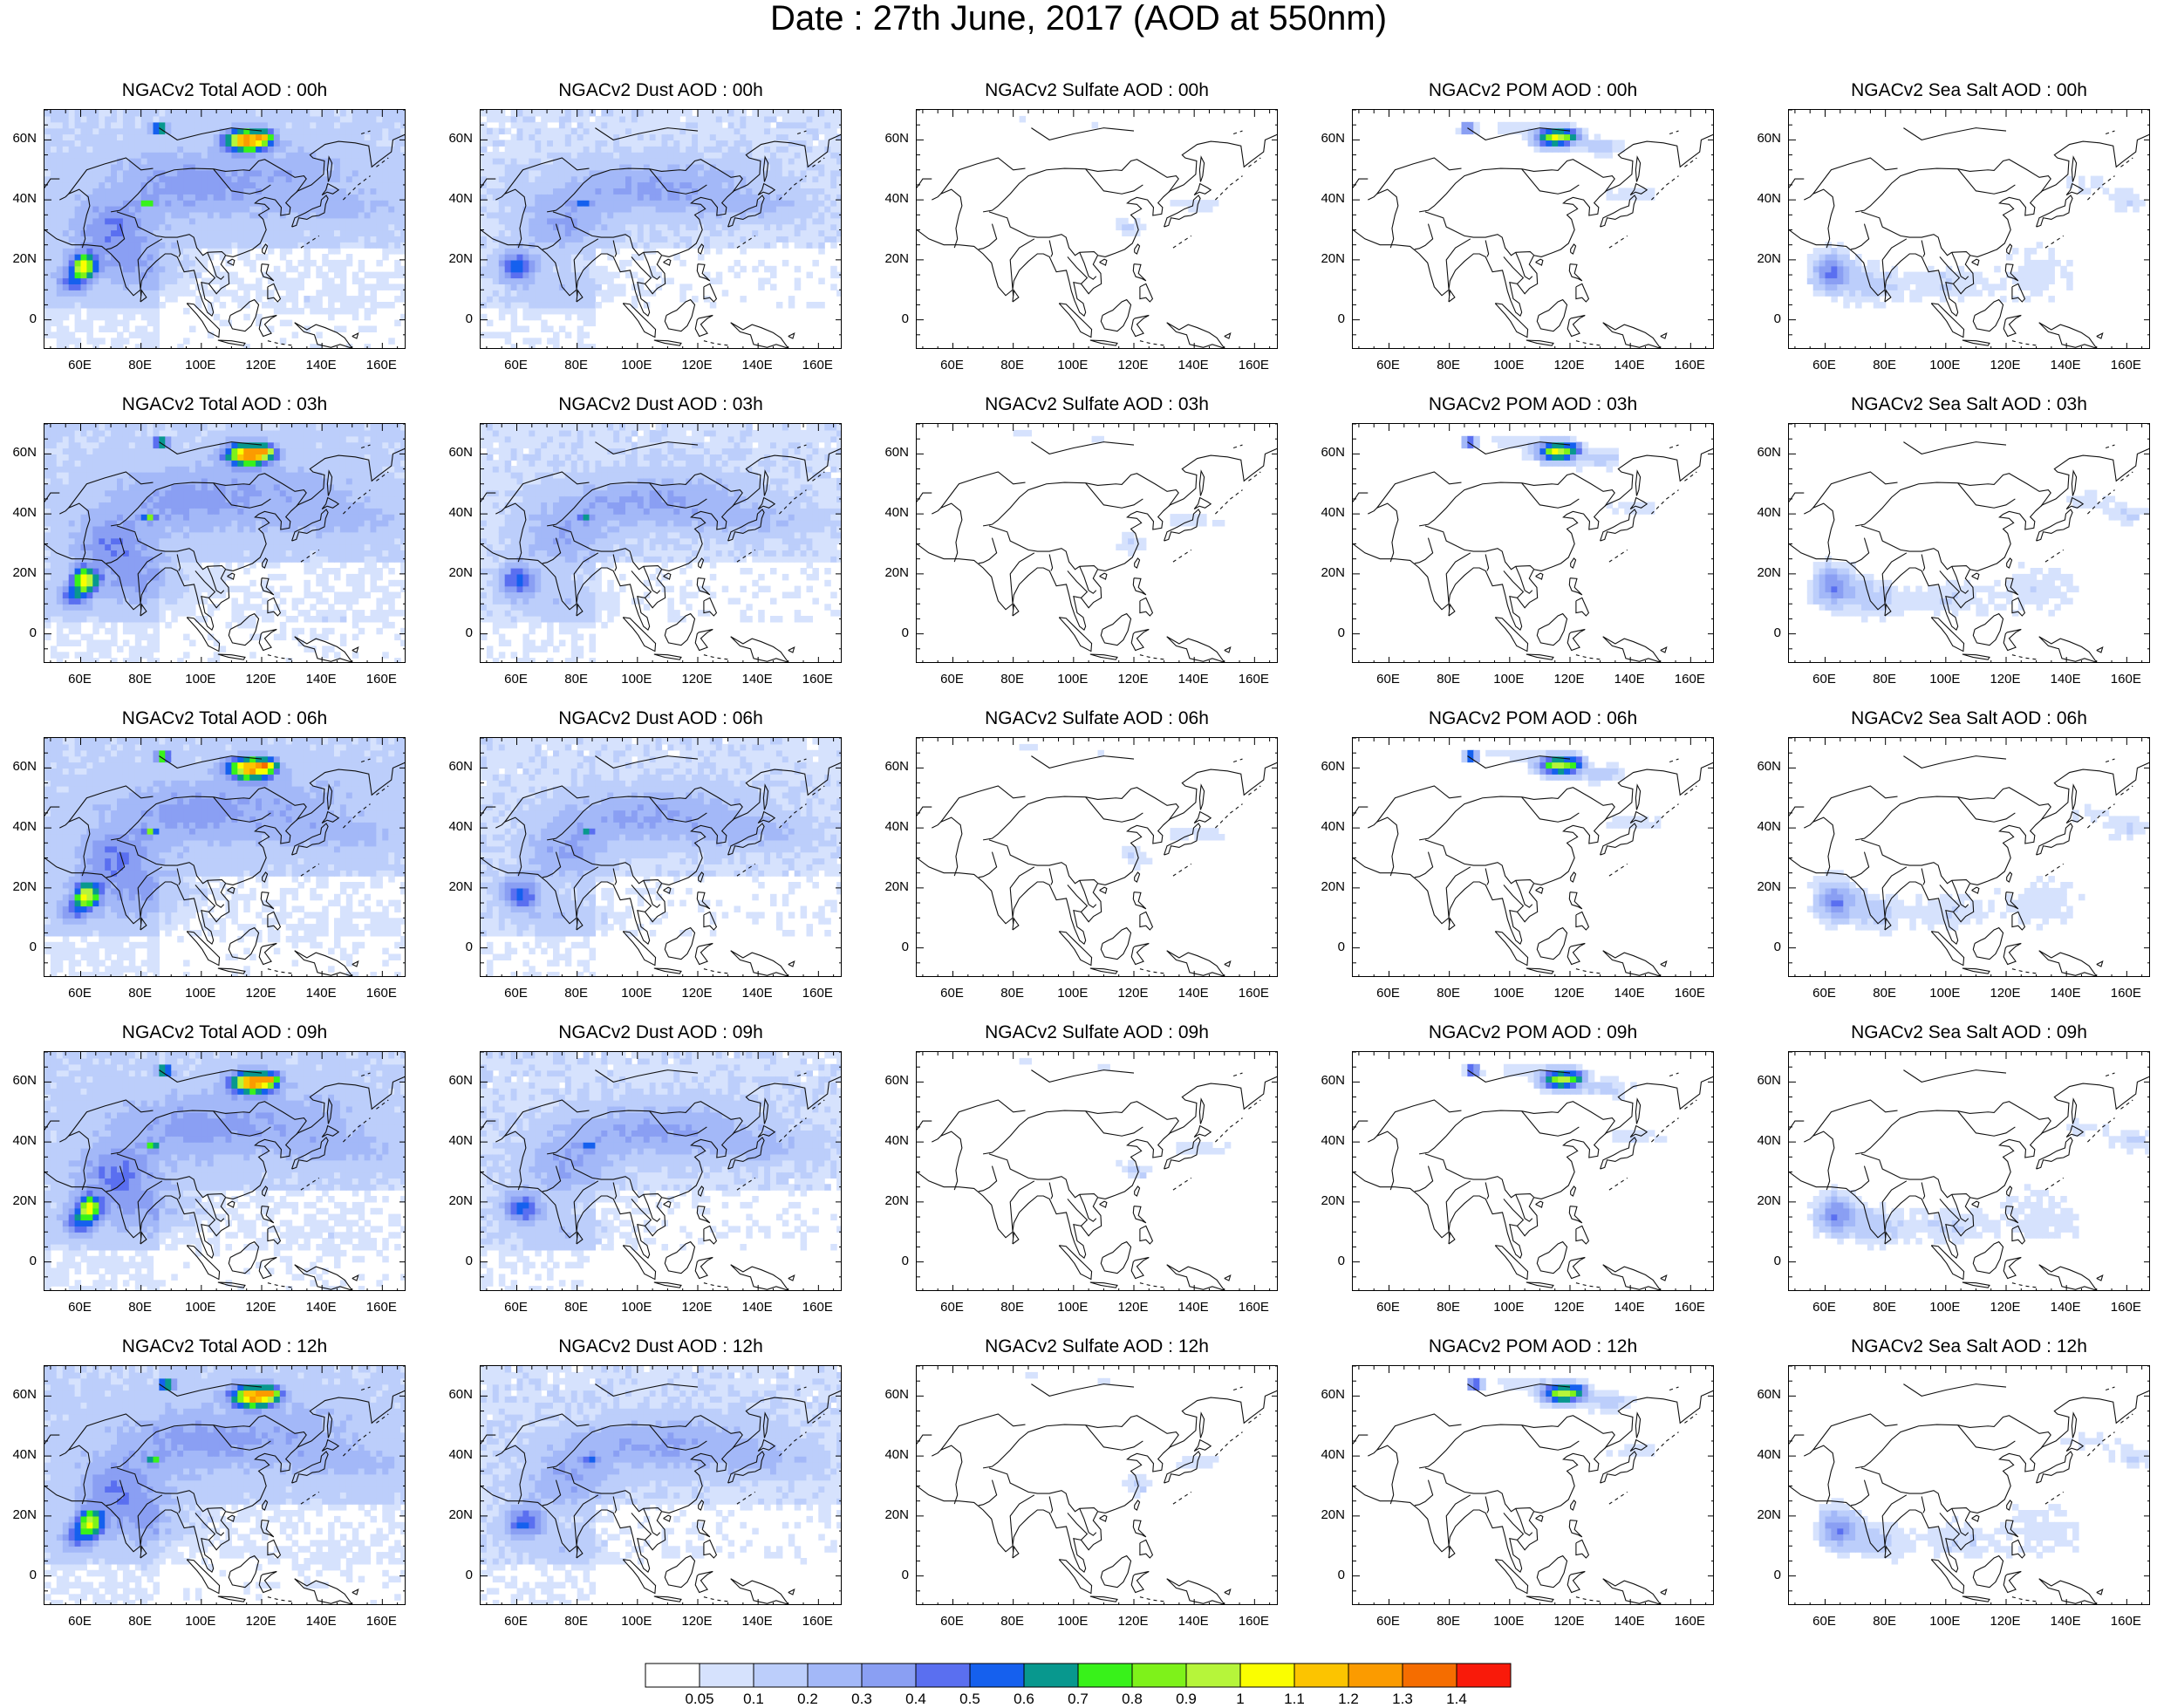 The width and height of the screenshot is (2157, 1708). What do you see at coordinates (753, 1700) in the screenshot?
I see `colorbar-label: 0.1` at bounding box center [753, 1700].